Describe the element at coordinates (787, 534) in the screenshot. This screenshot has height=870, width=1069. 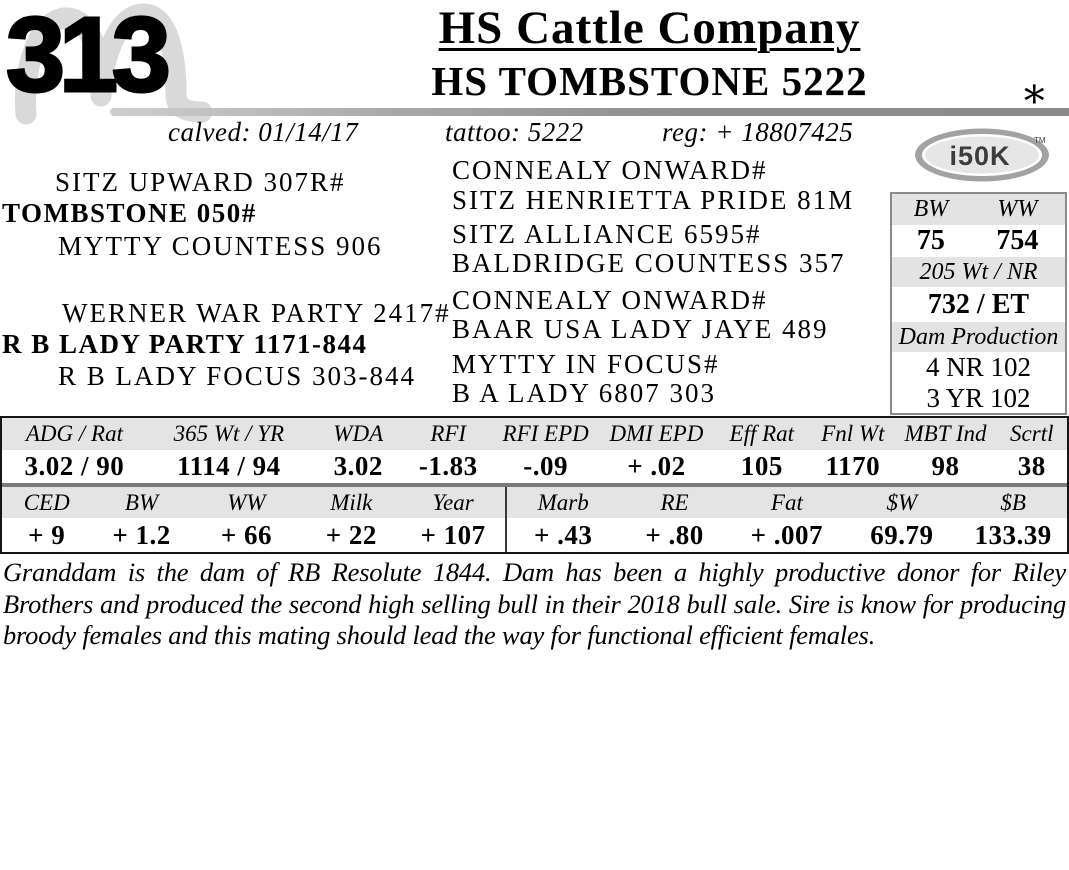
I see `cell-value: + .007` at that location.